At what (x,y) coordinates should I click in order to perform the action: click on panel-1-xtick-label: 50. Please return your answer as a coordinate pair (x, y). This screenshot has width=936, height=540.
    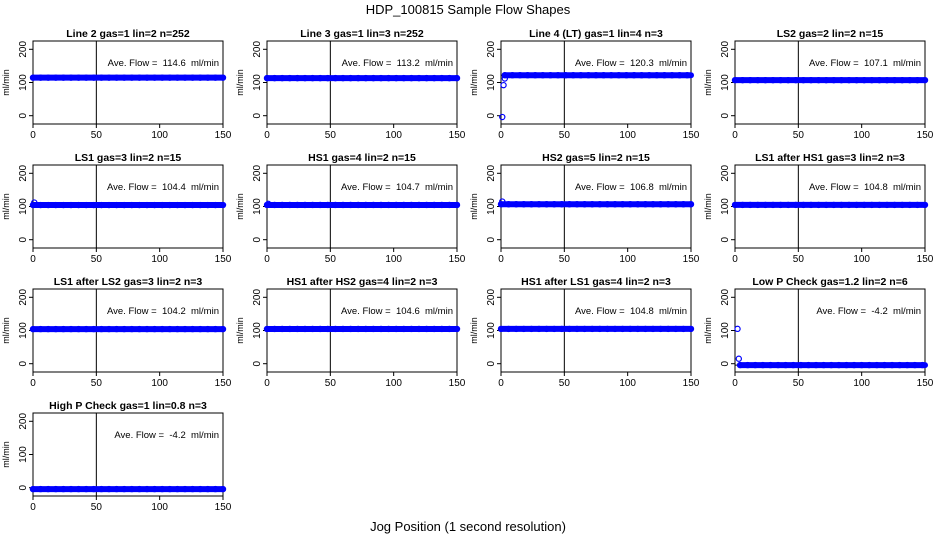
    Looking at the image, I should click on (97, 135).